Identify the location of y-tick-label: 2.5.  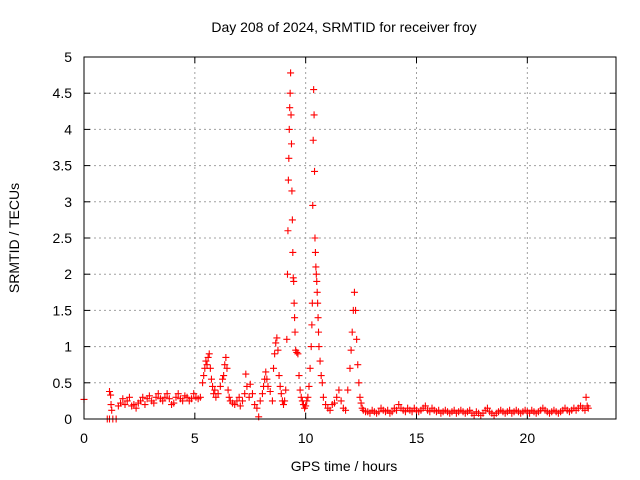
(63, 238).